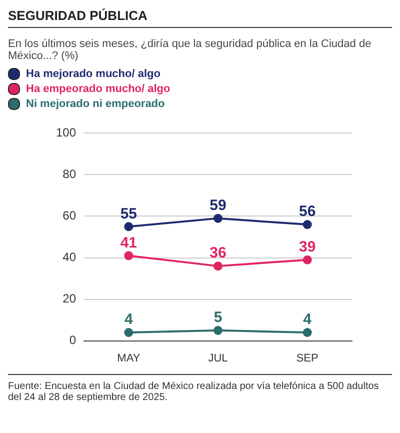  I want to click on y-tick-label: 60, so click(69, 215).